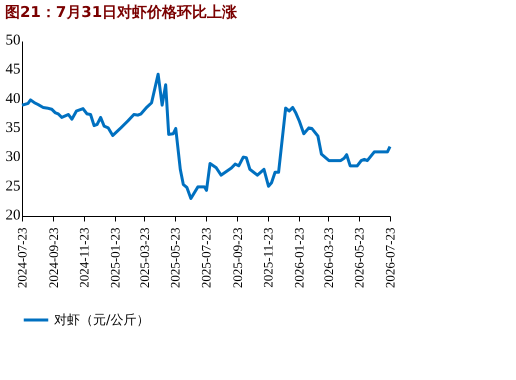 Image resolution: width=516 pixels, height=380 pixels. I want to click on x-tick-label: 2025-05-23, so click(175, 258).